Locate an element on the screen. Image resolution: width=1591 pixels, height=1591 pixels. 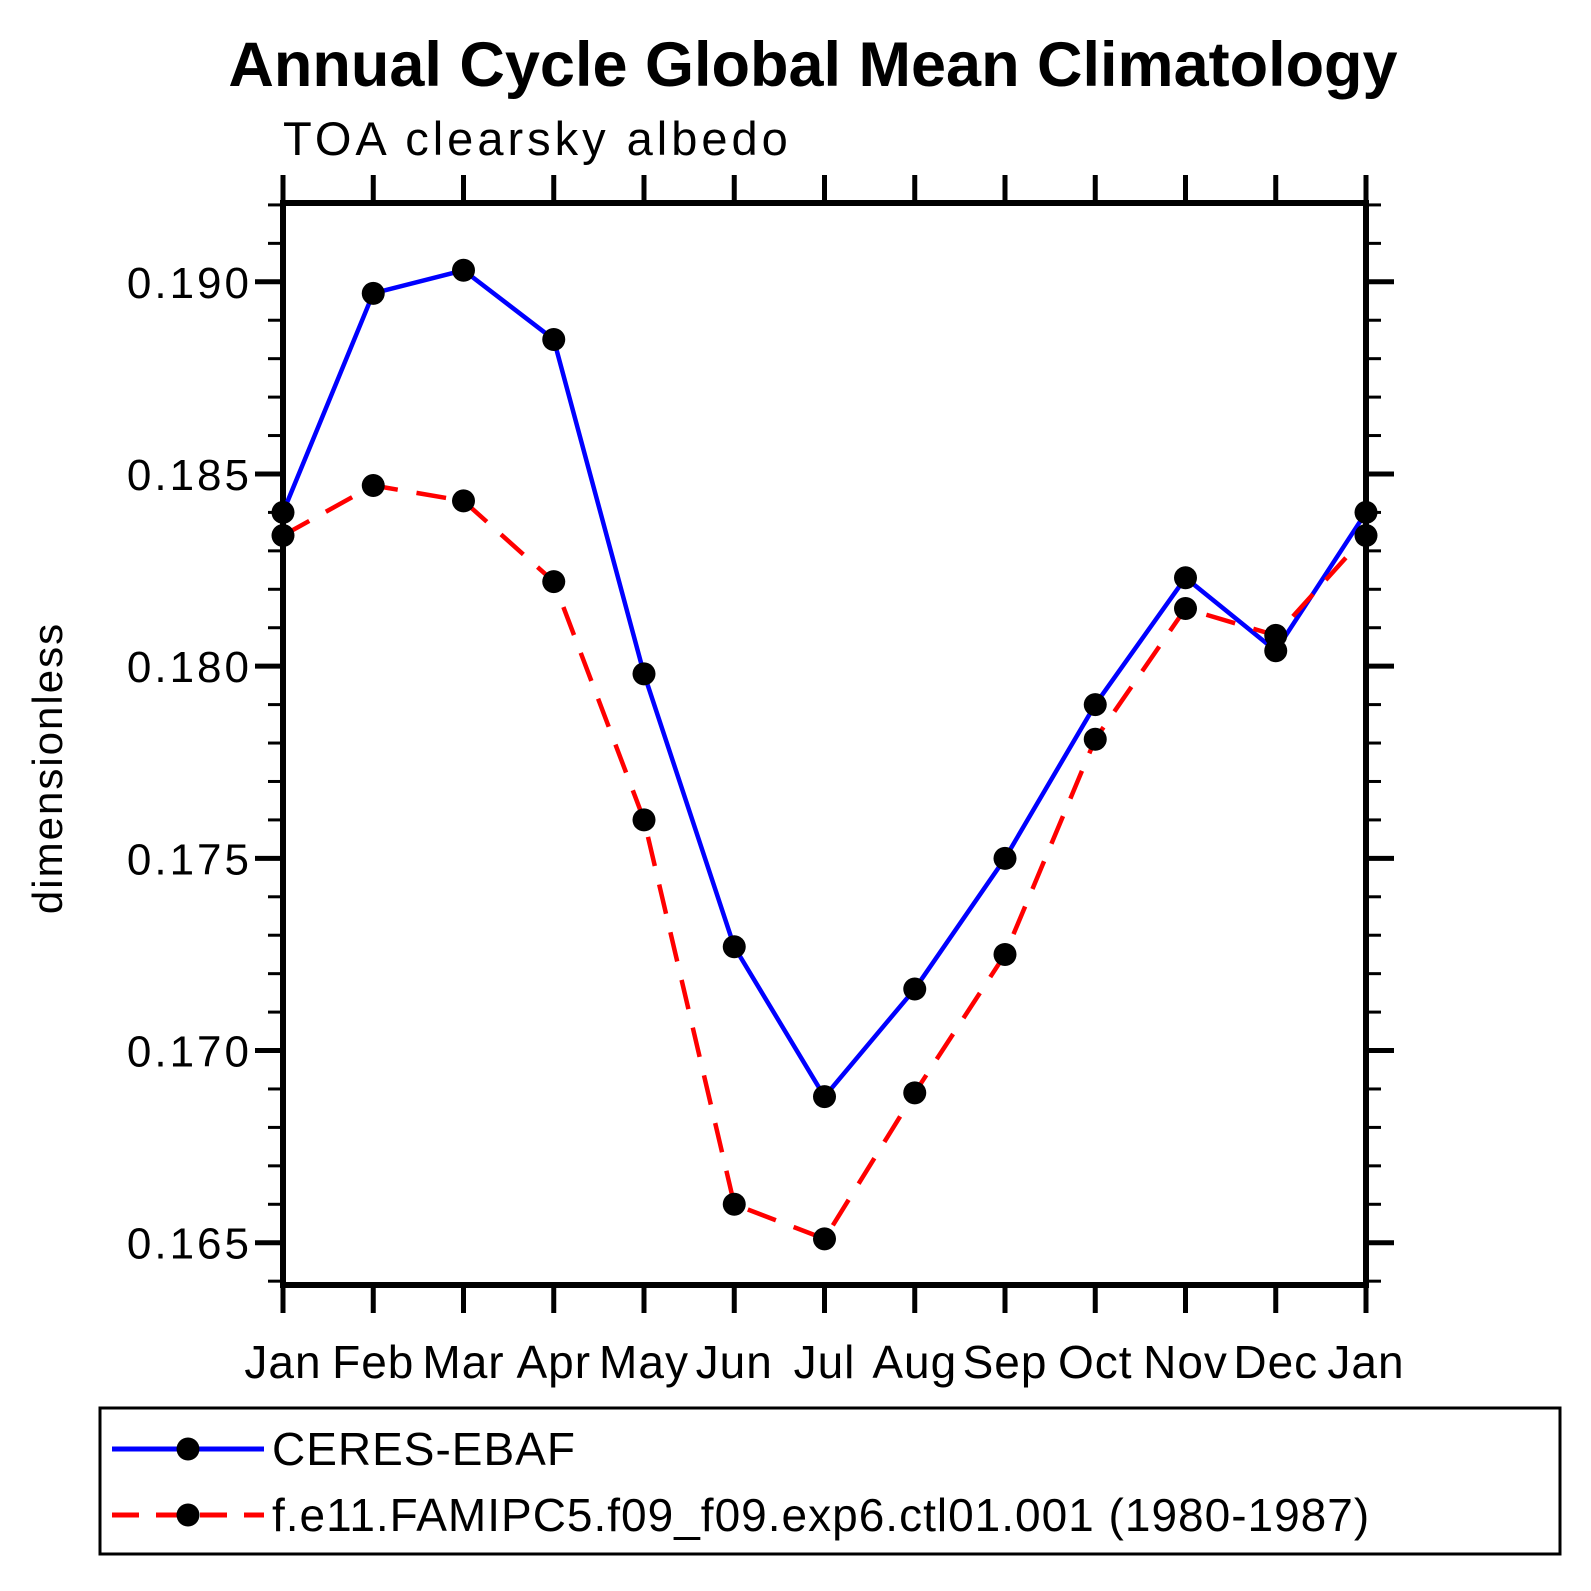
y-tick-label: 0.170 is located at coordinates (189, 1052).